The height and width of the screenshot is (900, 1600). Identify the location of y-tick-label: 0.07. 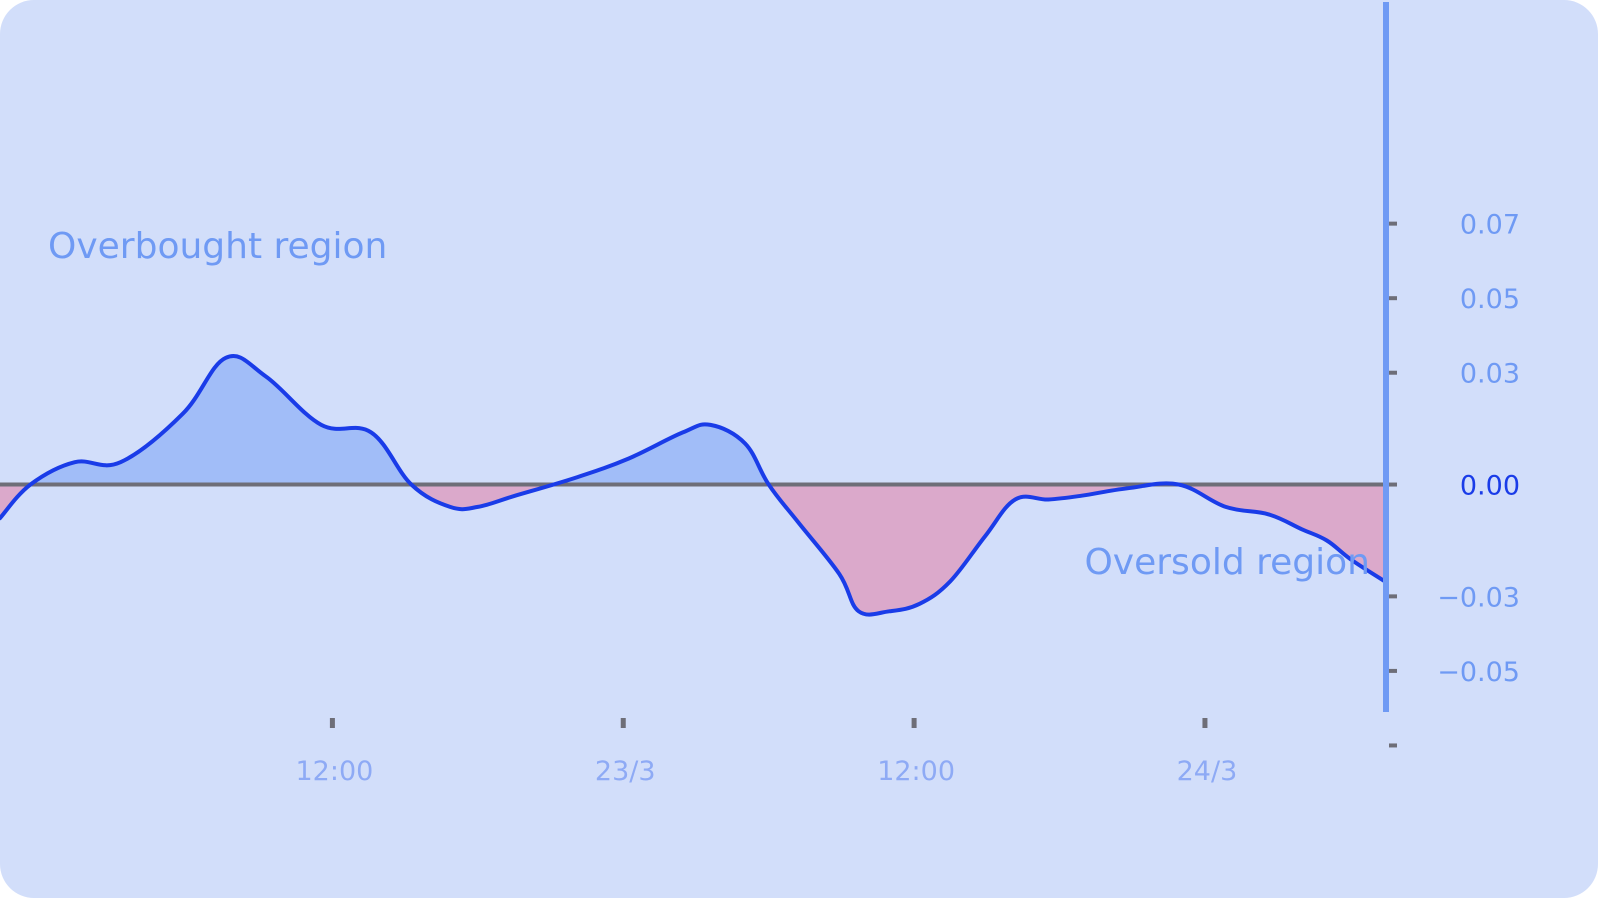
(1490, 225).